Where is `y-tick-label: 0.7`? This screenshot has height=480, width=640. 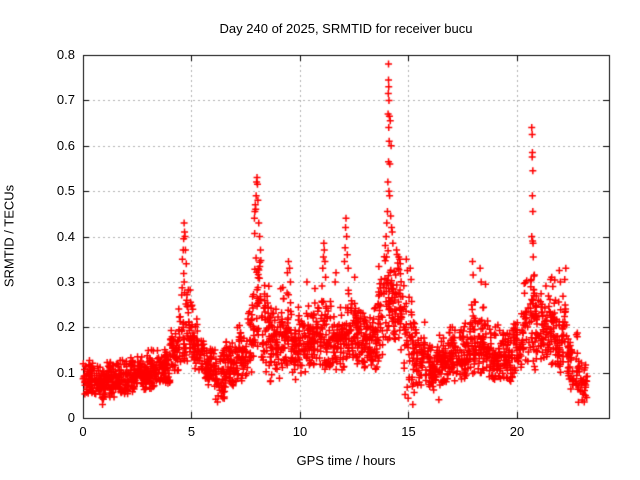 y-tick-label: 0.7 is located at coordinates (65, 100).